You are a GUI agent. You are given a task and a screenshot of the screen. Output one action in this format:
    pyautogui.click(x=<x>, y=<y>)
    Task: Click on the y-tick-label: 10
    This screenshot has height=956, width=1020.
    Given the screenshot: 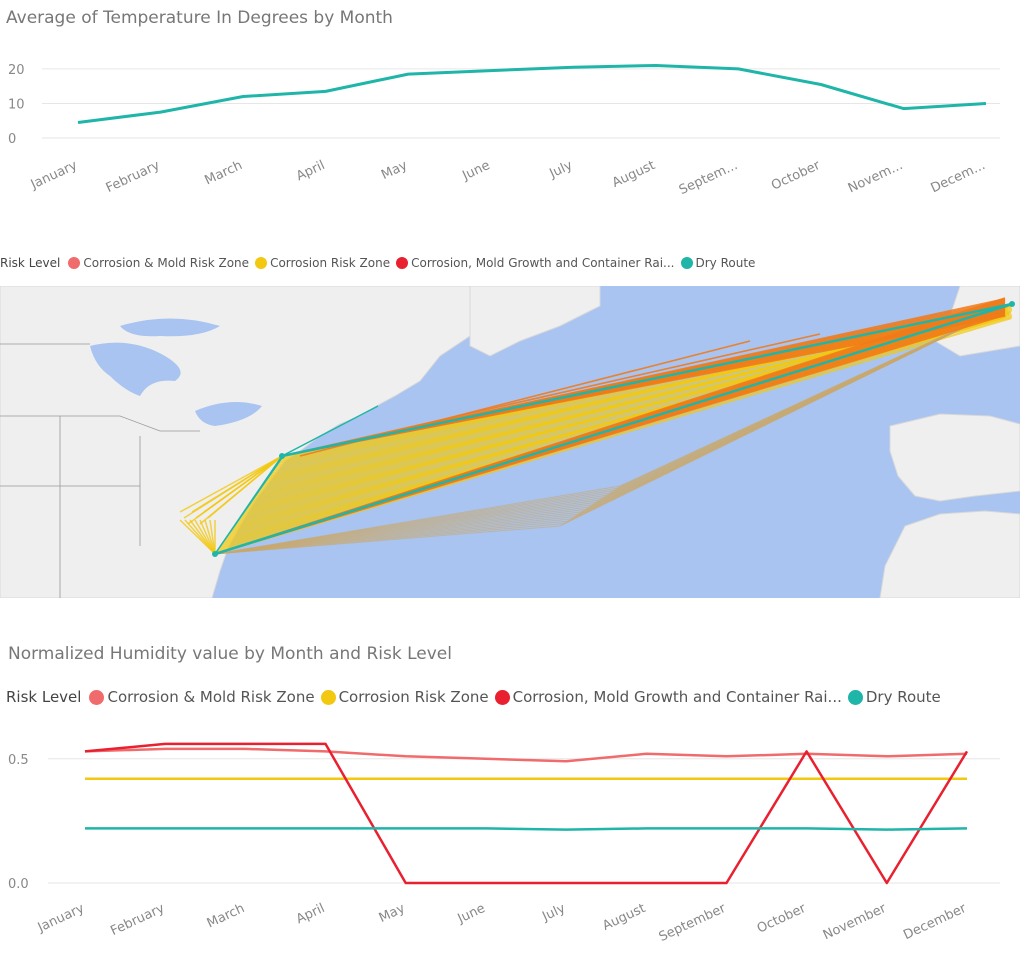 What is the action you would take?
    pyautogui.click(x=16, y=104)
    